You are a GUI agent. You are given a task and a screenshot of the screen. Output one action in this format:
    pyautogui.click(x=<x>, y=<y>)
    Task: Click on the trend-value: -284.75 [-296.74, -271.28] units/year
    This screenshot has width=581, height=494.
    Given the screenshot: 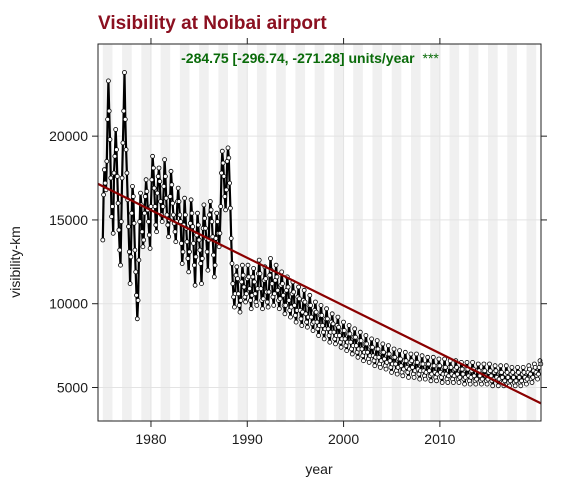 What is the action you would take?
    pyautogui.click(x=298, y=58)
    